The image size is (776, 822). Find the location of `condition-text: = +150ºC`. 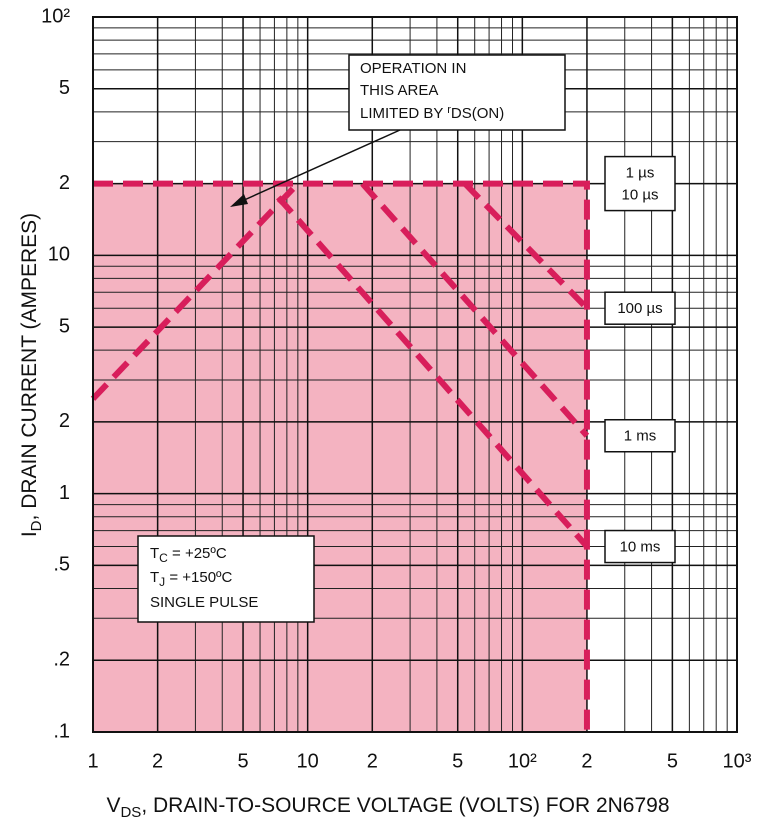

condition-text: = +150ºC is located at coordinates (198, 577).